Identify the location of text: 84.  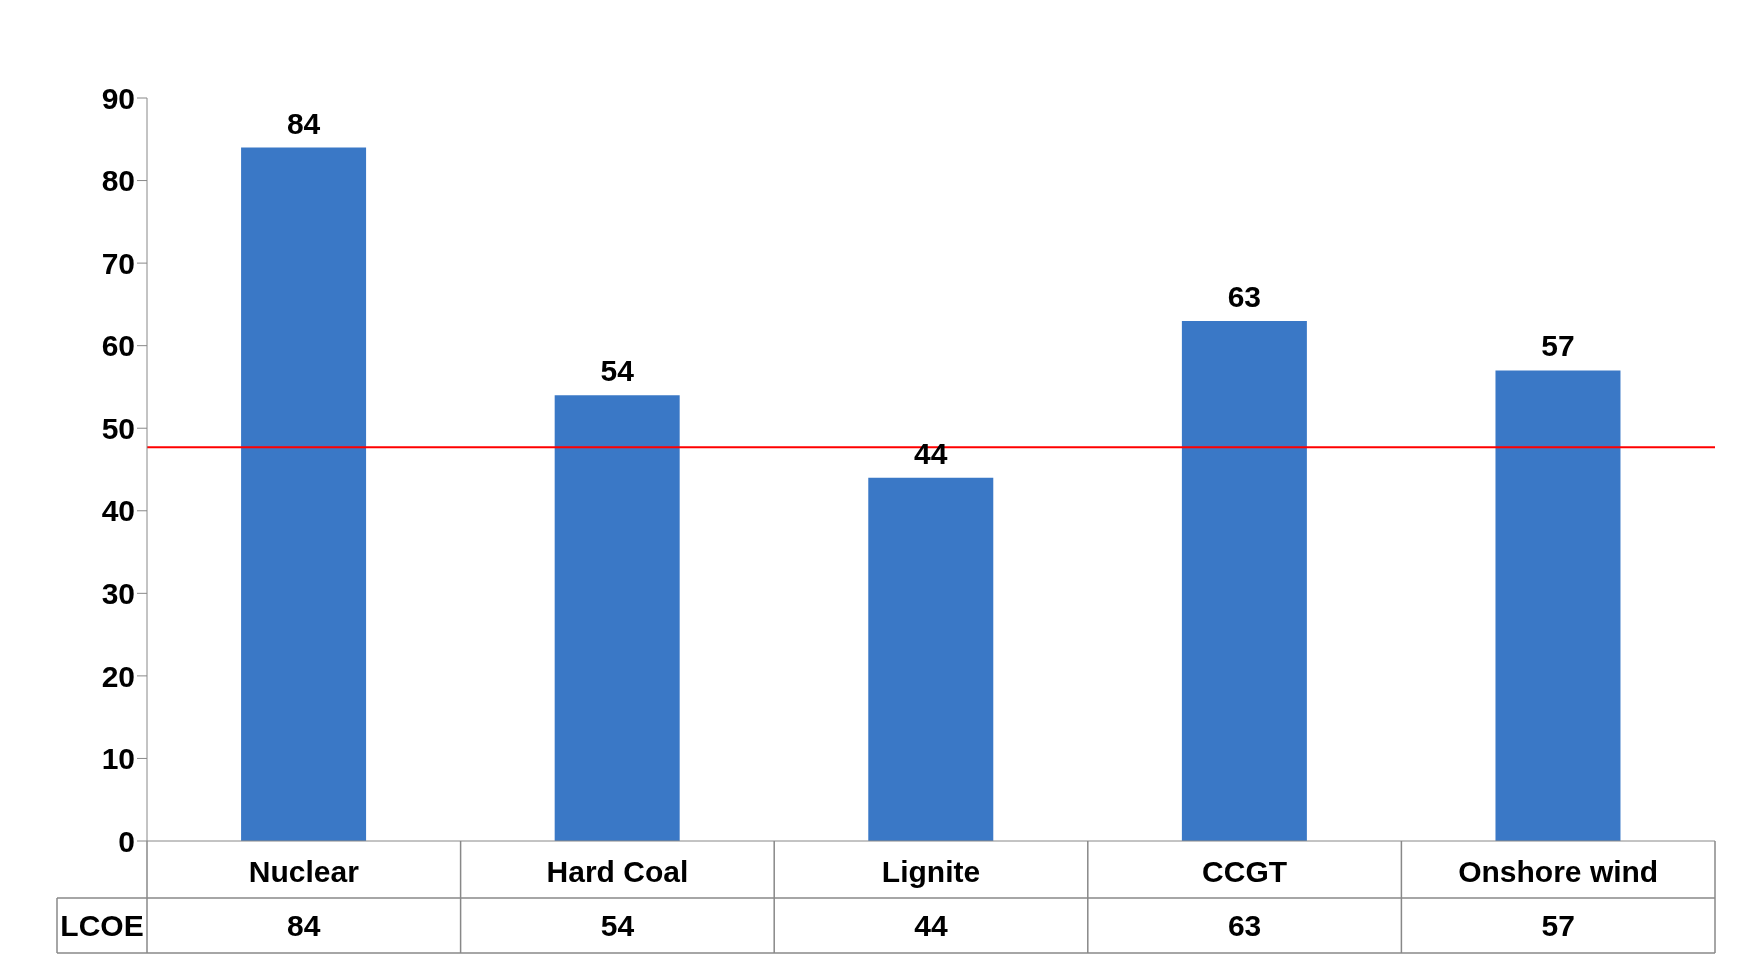
(304, 925).